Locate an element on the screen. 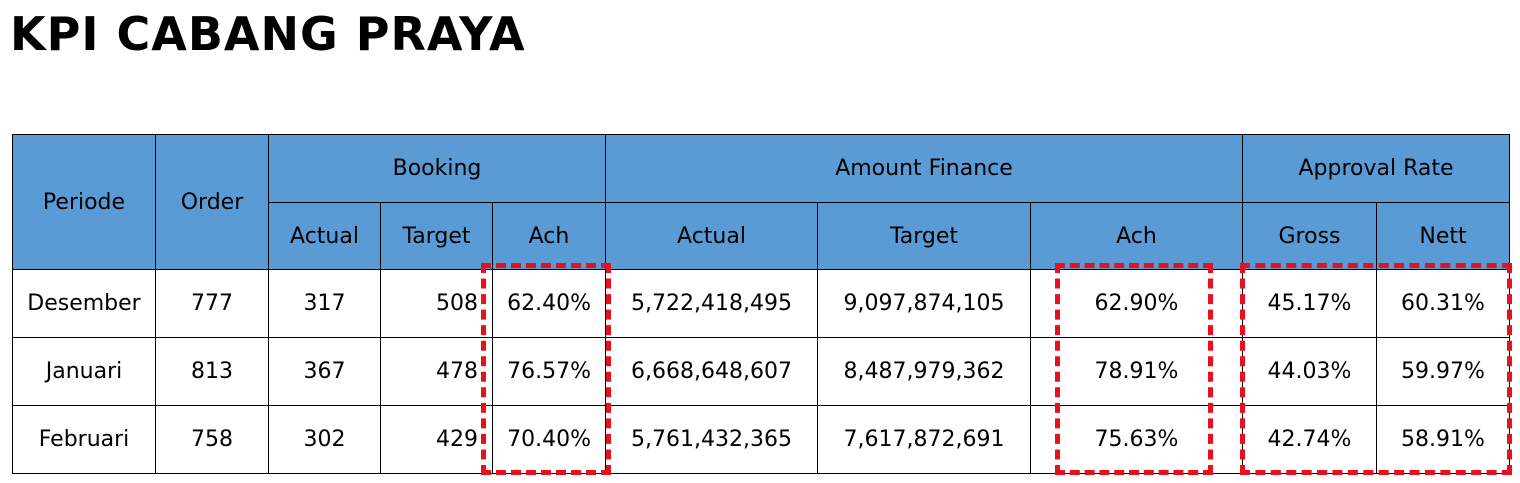 This screenshot has height=483, width=1520. cell-af-actual: 5,761,432,365 is located at coordinates (711, 439).